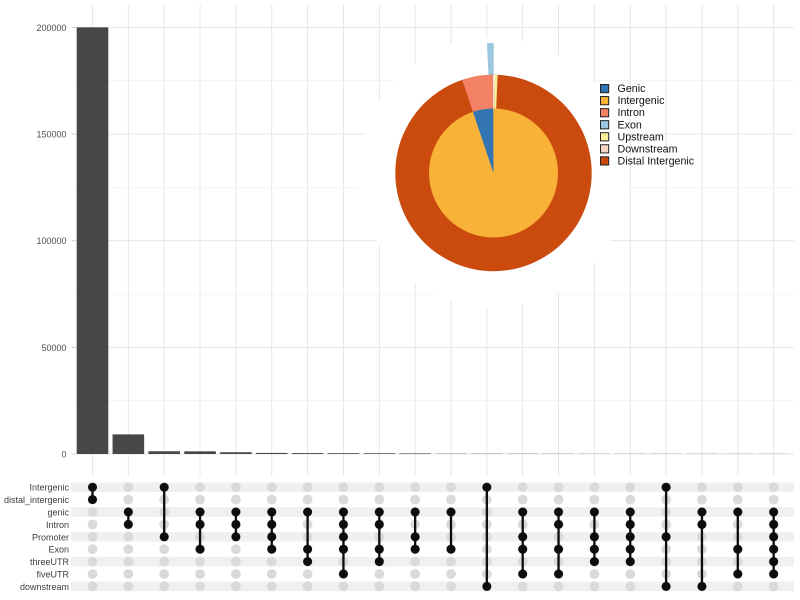  I want to click on legend-swatch-downstream, so click(605, 149).